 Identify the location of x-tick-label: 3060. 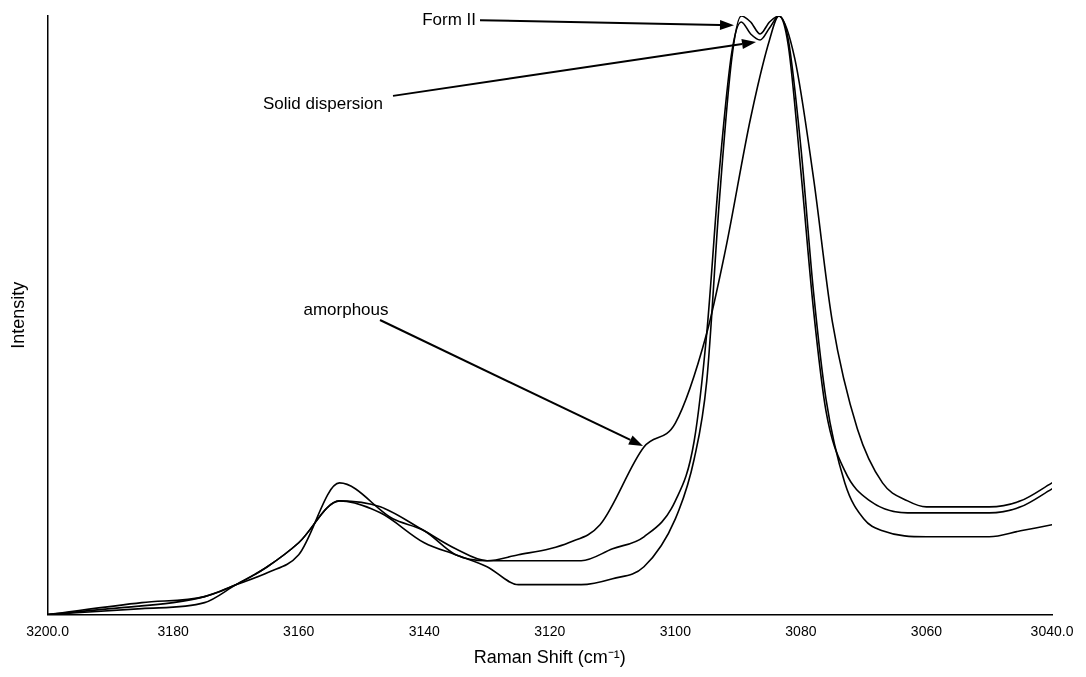
(926, 630).